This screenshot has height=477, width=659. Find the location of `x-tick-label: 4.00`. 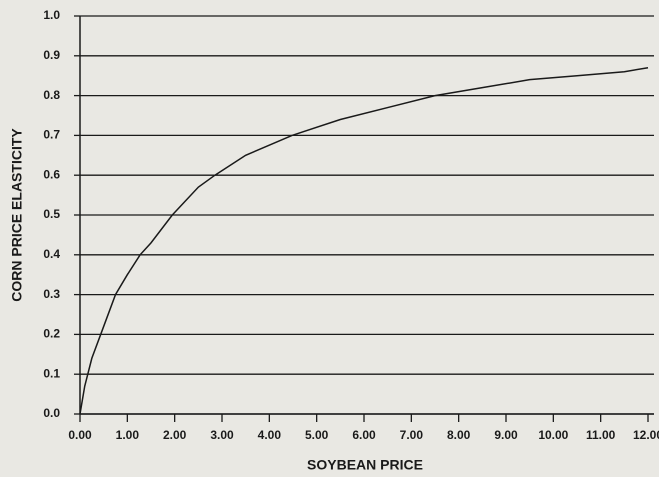

x-tick-label: 4.00 is located at coordinates (270, 435).